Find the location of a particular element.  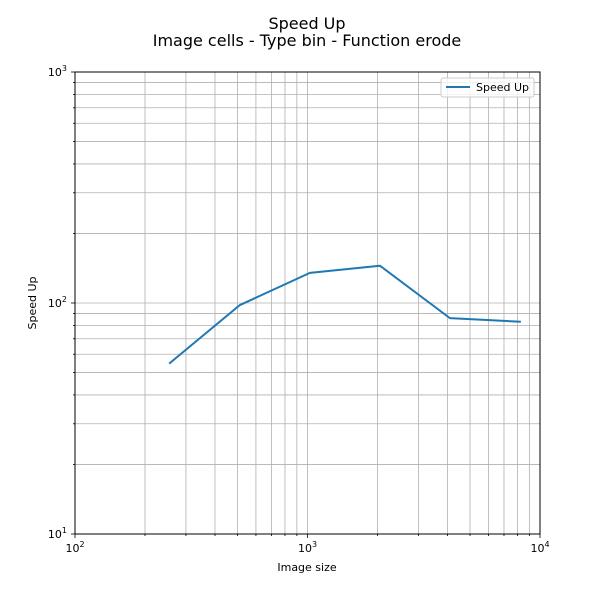

legend-label: Speed Up is located at coordinates (502, 87).